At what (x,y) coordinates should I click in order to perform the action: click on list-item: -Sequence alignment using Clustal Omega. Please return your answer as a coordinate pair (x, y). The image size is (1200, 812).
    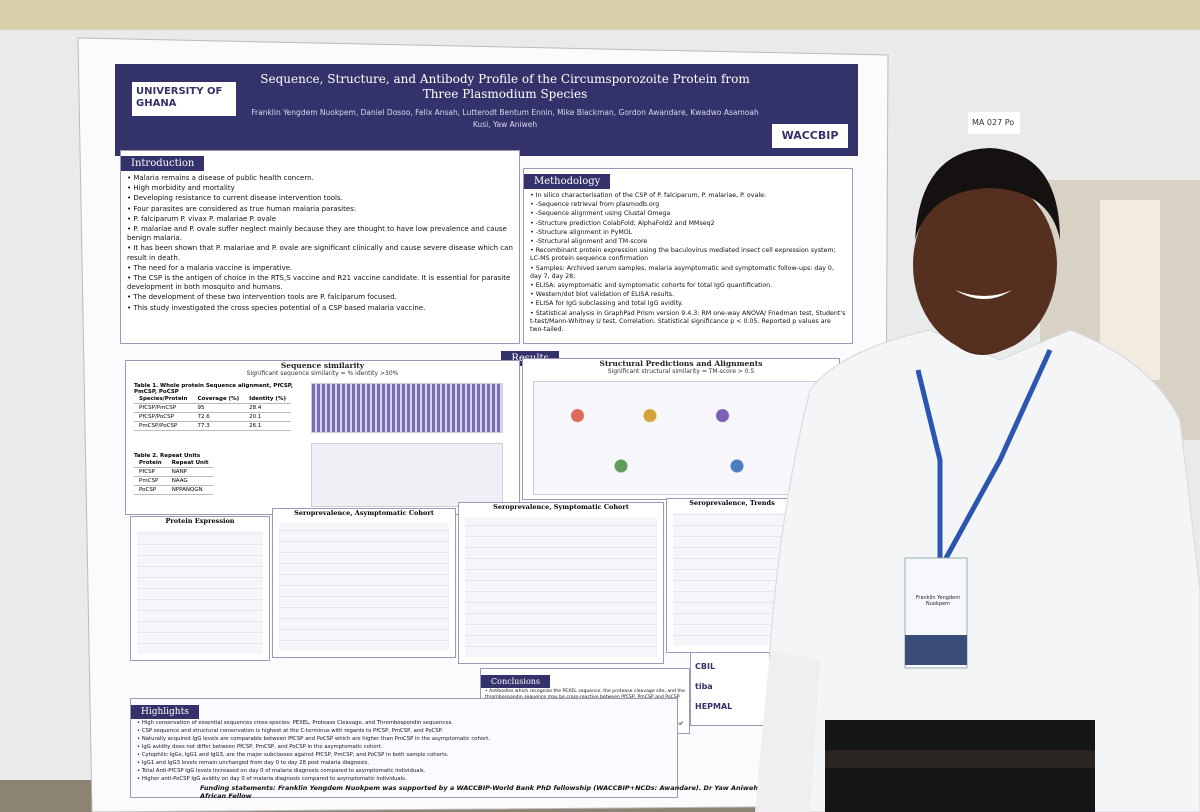
    Looking at the image, I should click on (688, 214).